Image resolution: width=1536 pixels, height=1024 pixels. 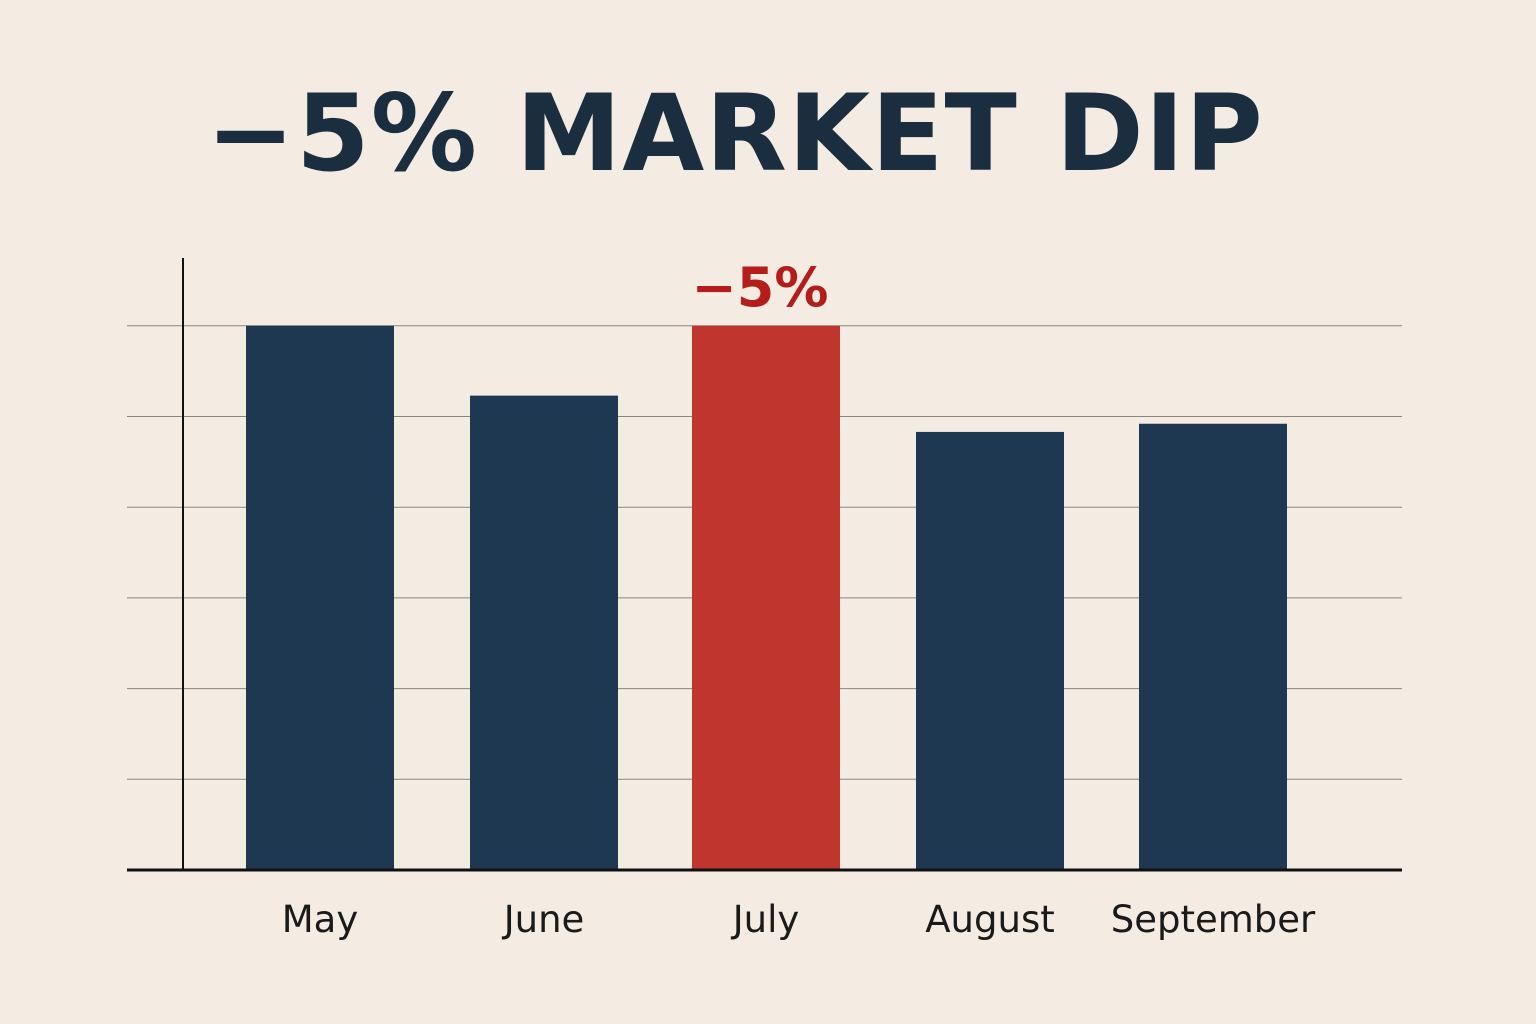 I want to click on bar-august, so click(x=990, y=650).